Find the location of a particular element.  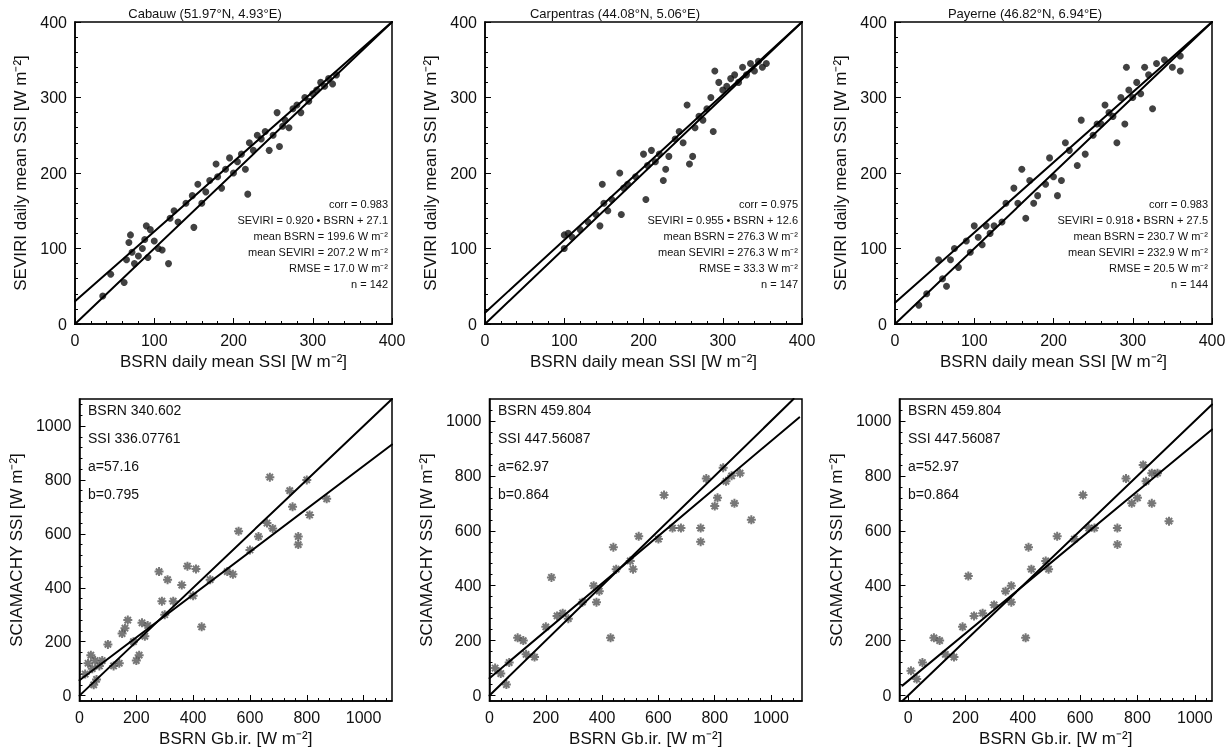

annotation: RMSE = 33.3 W m⁻² is located at coordinates (748, 267).